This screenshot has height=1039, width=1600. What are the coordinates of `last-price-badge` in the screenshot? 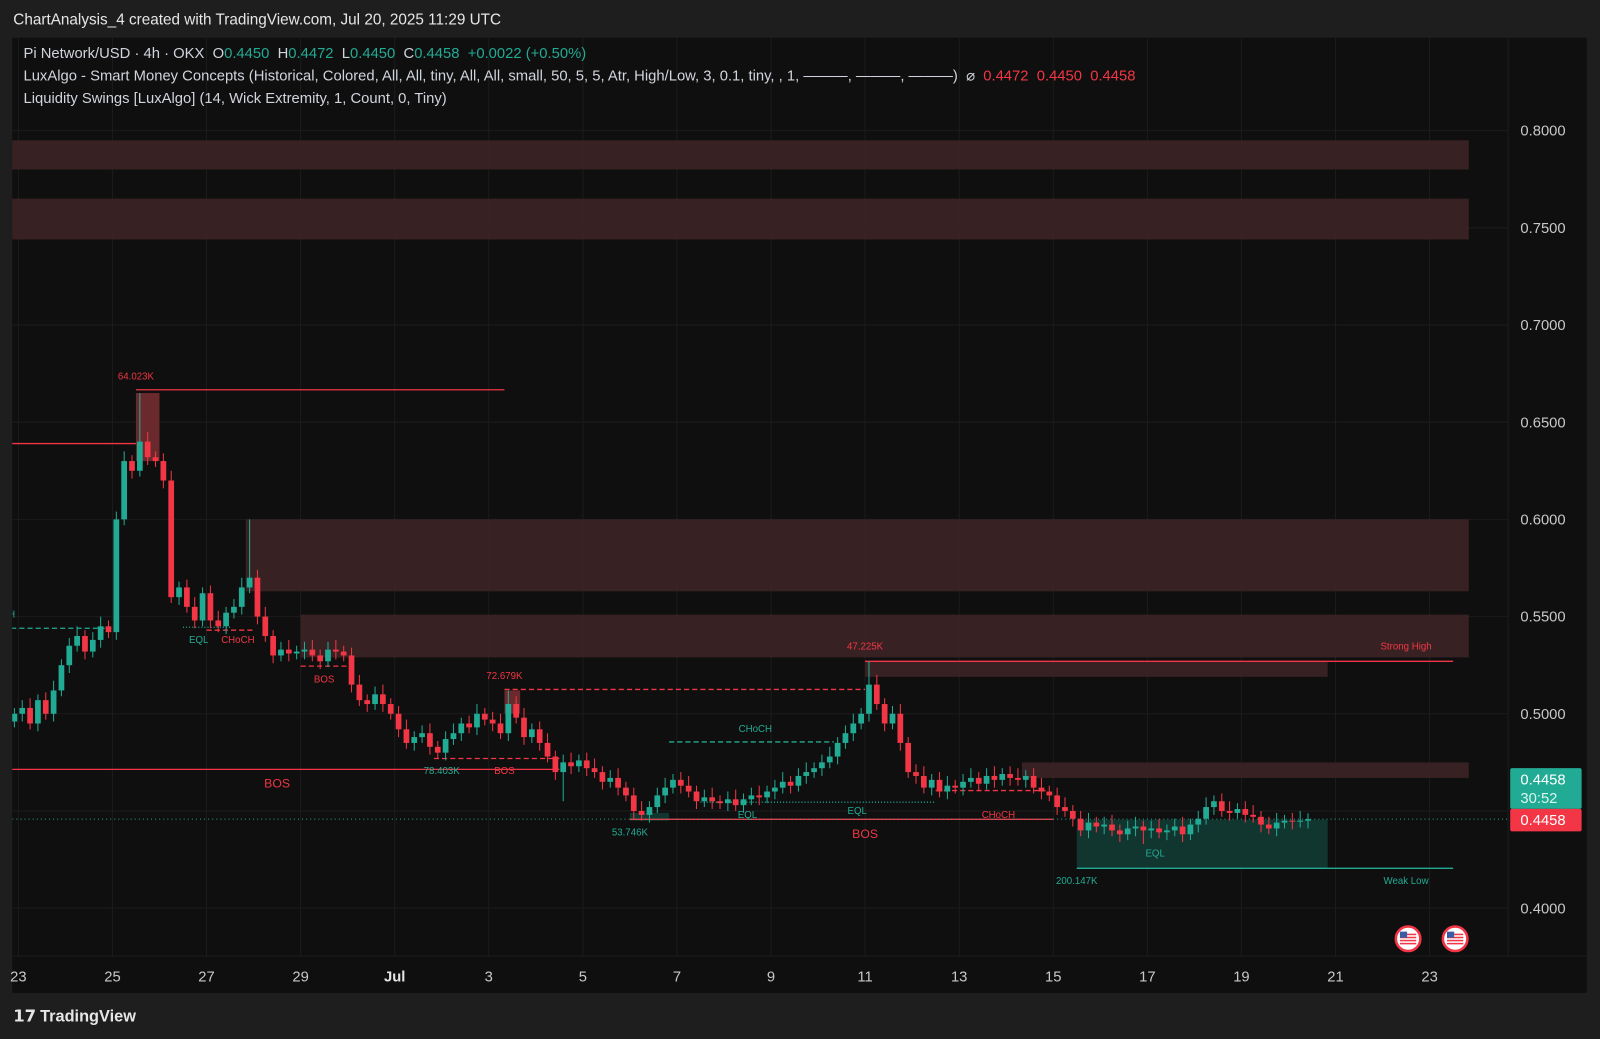 It's located at (1546, 788).